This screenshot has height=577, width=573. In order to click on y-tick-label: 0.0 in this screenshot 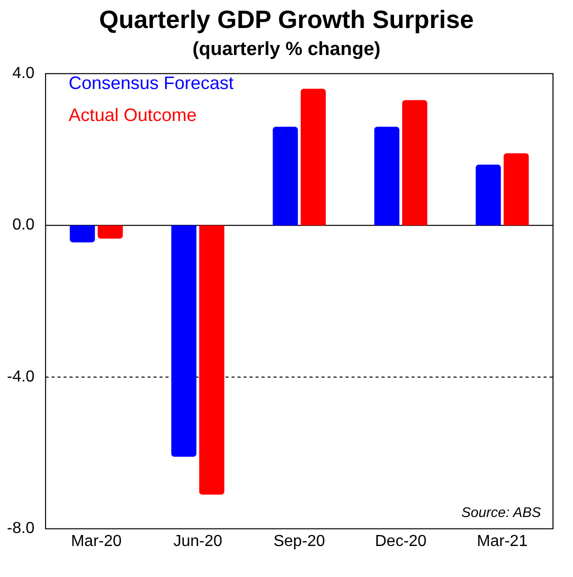, I will do `click(23, 225)`.